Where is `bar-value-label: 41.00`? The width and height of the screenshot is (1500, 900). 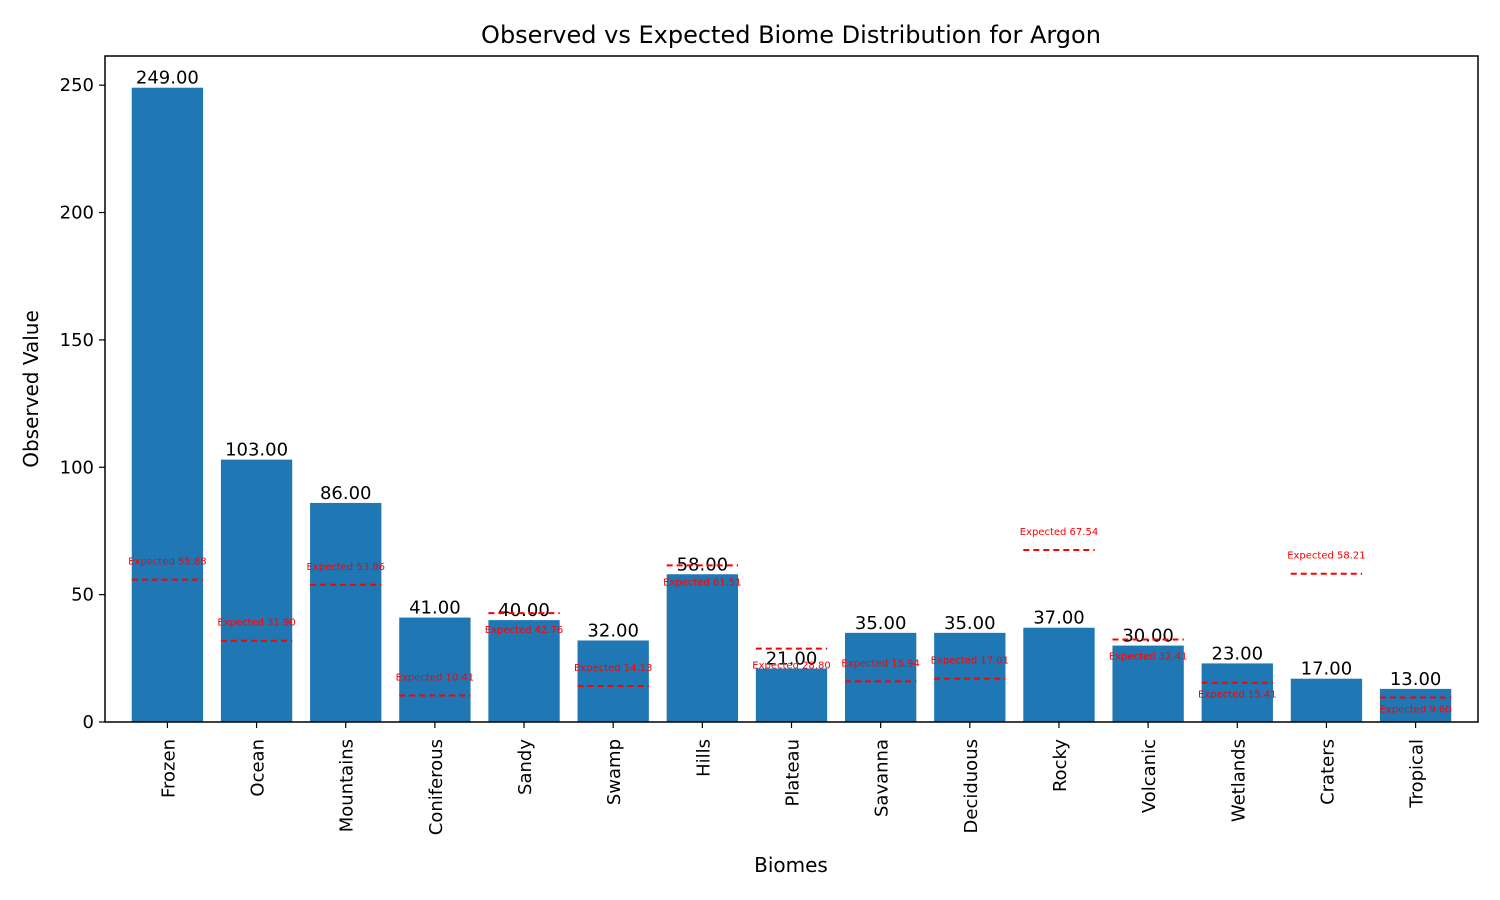 bar-value-label: 41.00 is located at coordinates (435, 608).